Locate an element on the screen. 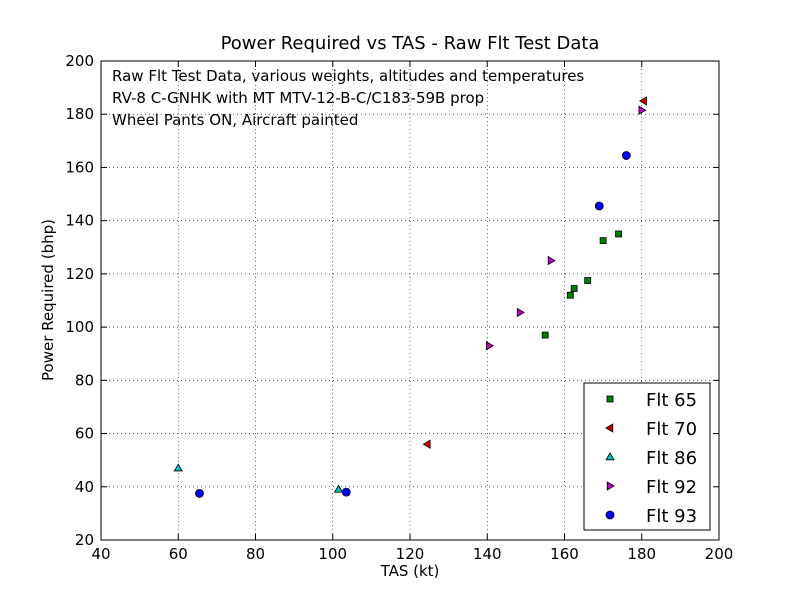  y-tick-label: 60 is located at coordinates (84, 434).